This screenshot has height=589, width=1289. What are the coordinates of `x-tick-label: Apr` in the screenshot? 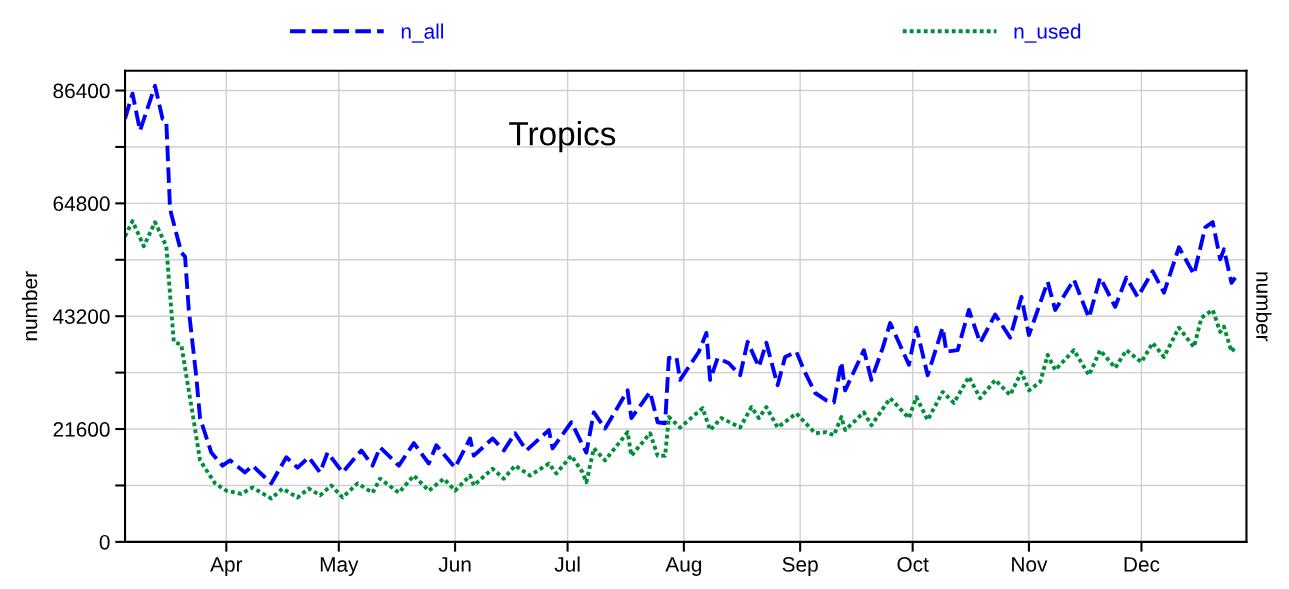 It's located at (226, 566).